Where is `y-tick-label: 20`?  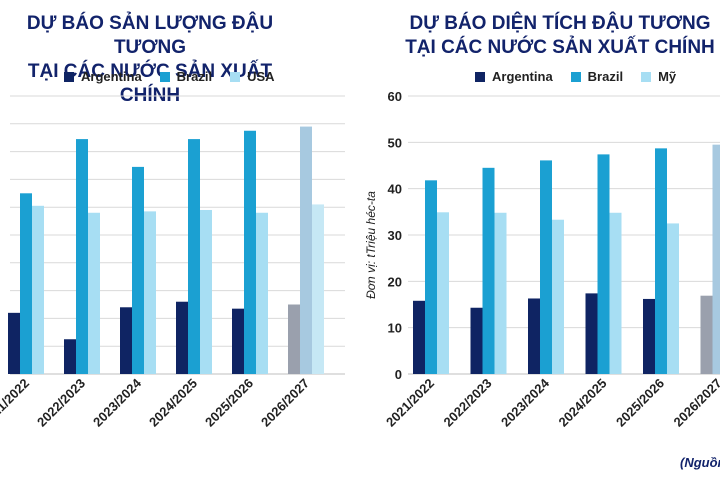 y-tick-label: 20 is located at coordinates (395, 281).